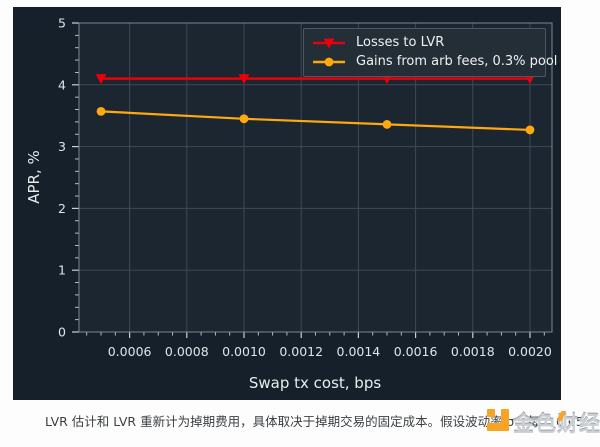 This screenshot has width=600, height=447. What do you see at coordinates (329, 61) in the screenshot?
I see `legend-marker-gains-icon` at bounding box center [329, 61].